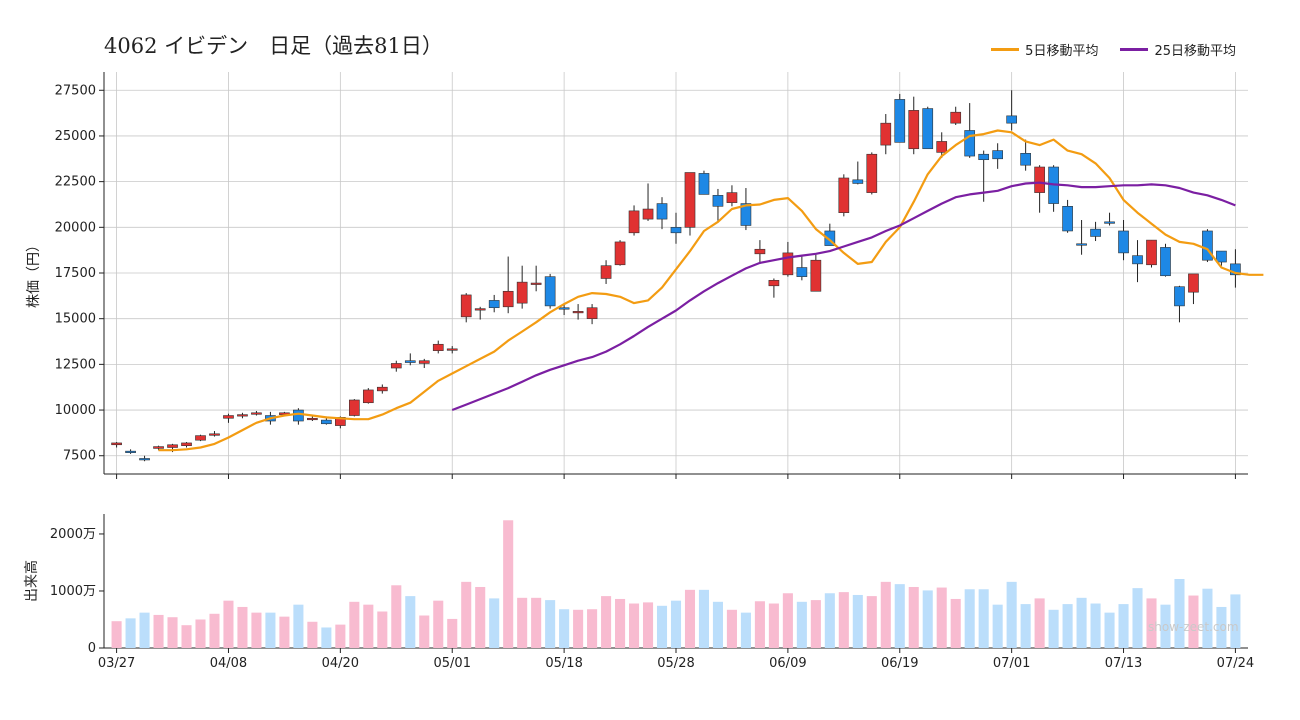 Image resolution: width=1300 pixels, height=720 pixels. I want to click on legend-label-ma5: 5日移動平均, so click(1062, 51).